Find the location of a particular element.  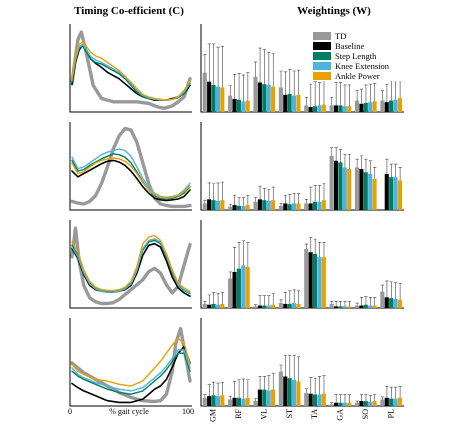

x-tick-100: 100 is located at coordinates (188, 411).